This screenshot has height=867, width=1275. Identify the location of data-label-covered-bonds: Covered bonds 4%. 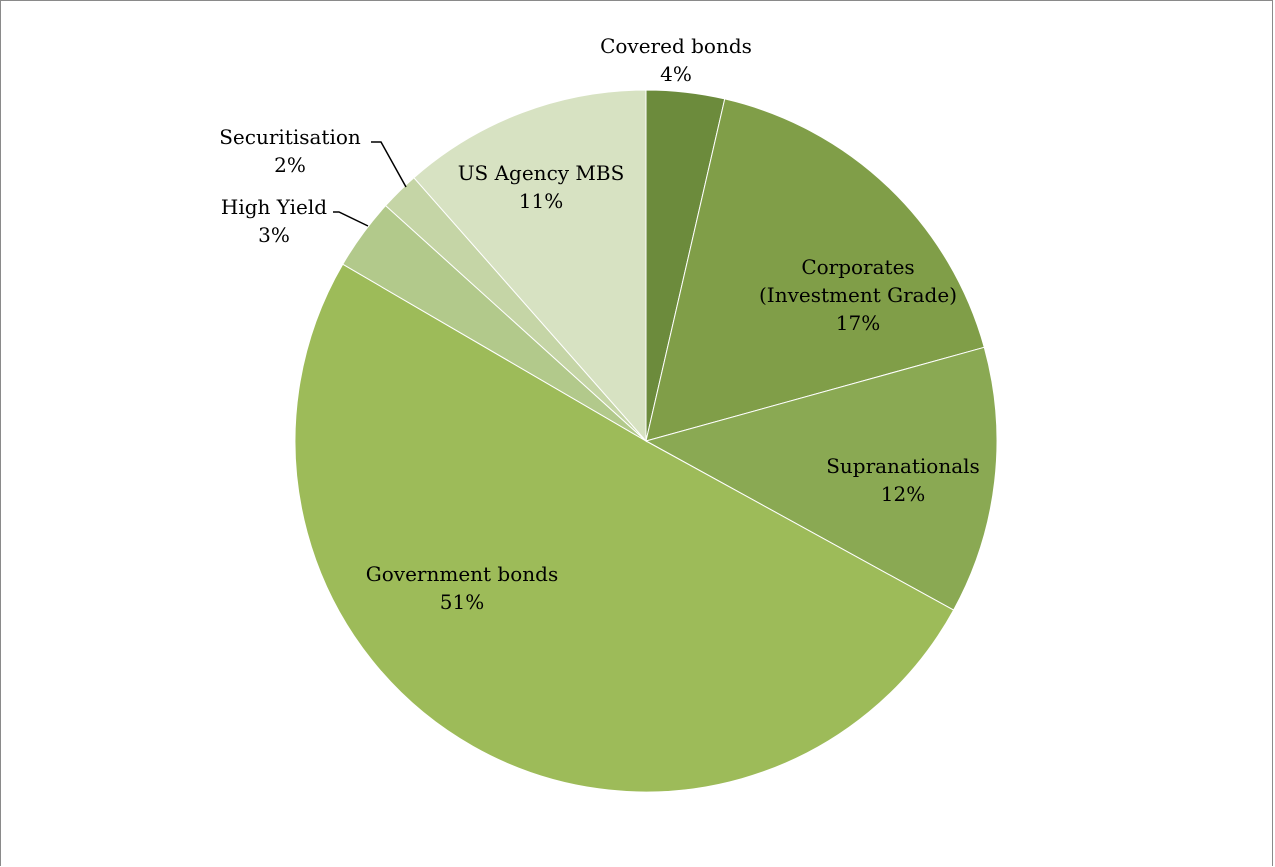
(676, 60).